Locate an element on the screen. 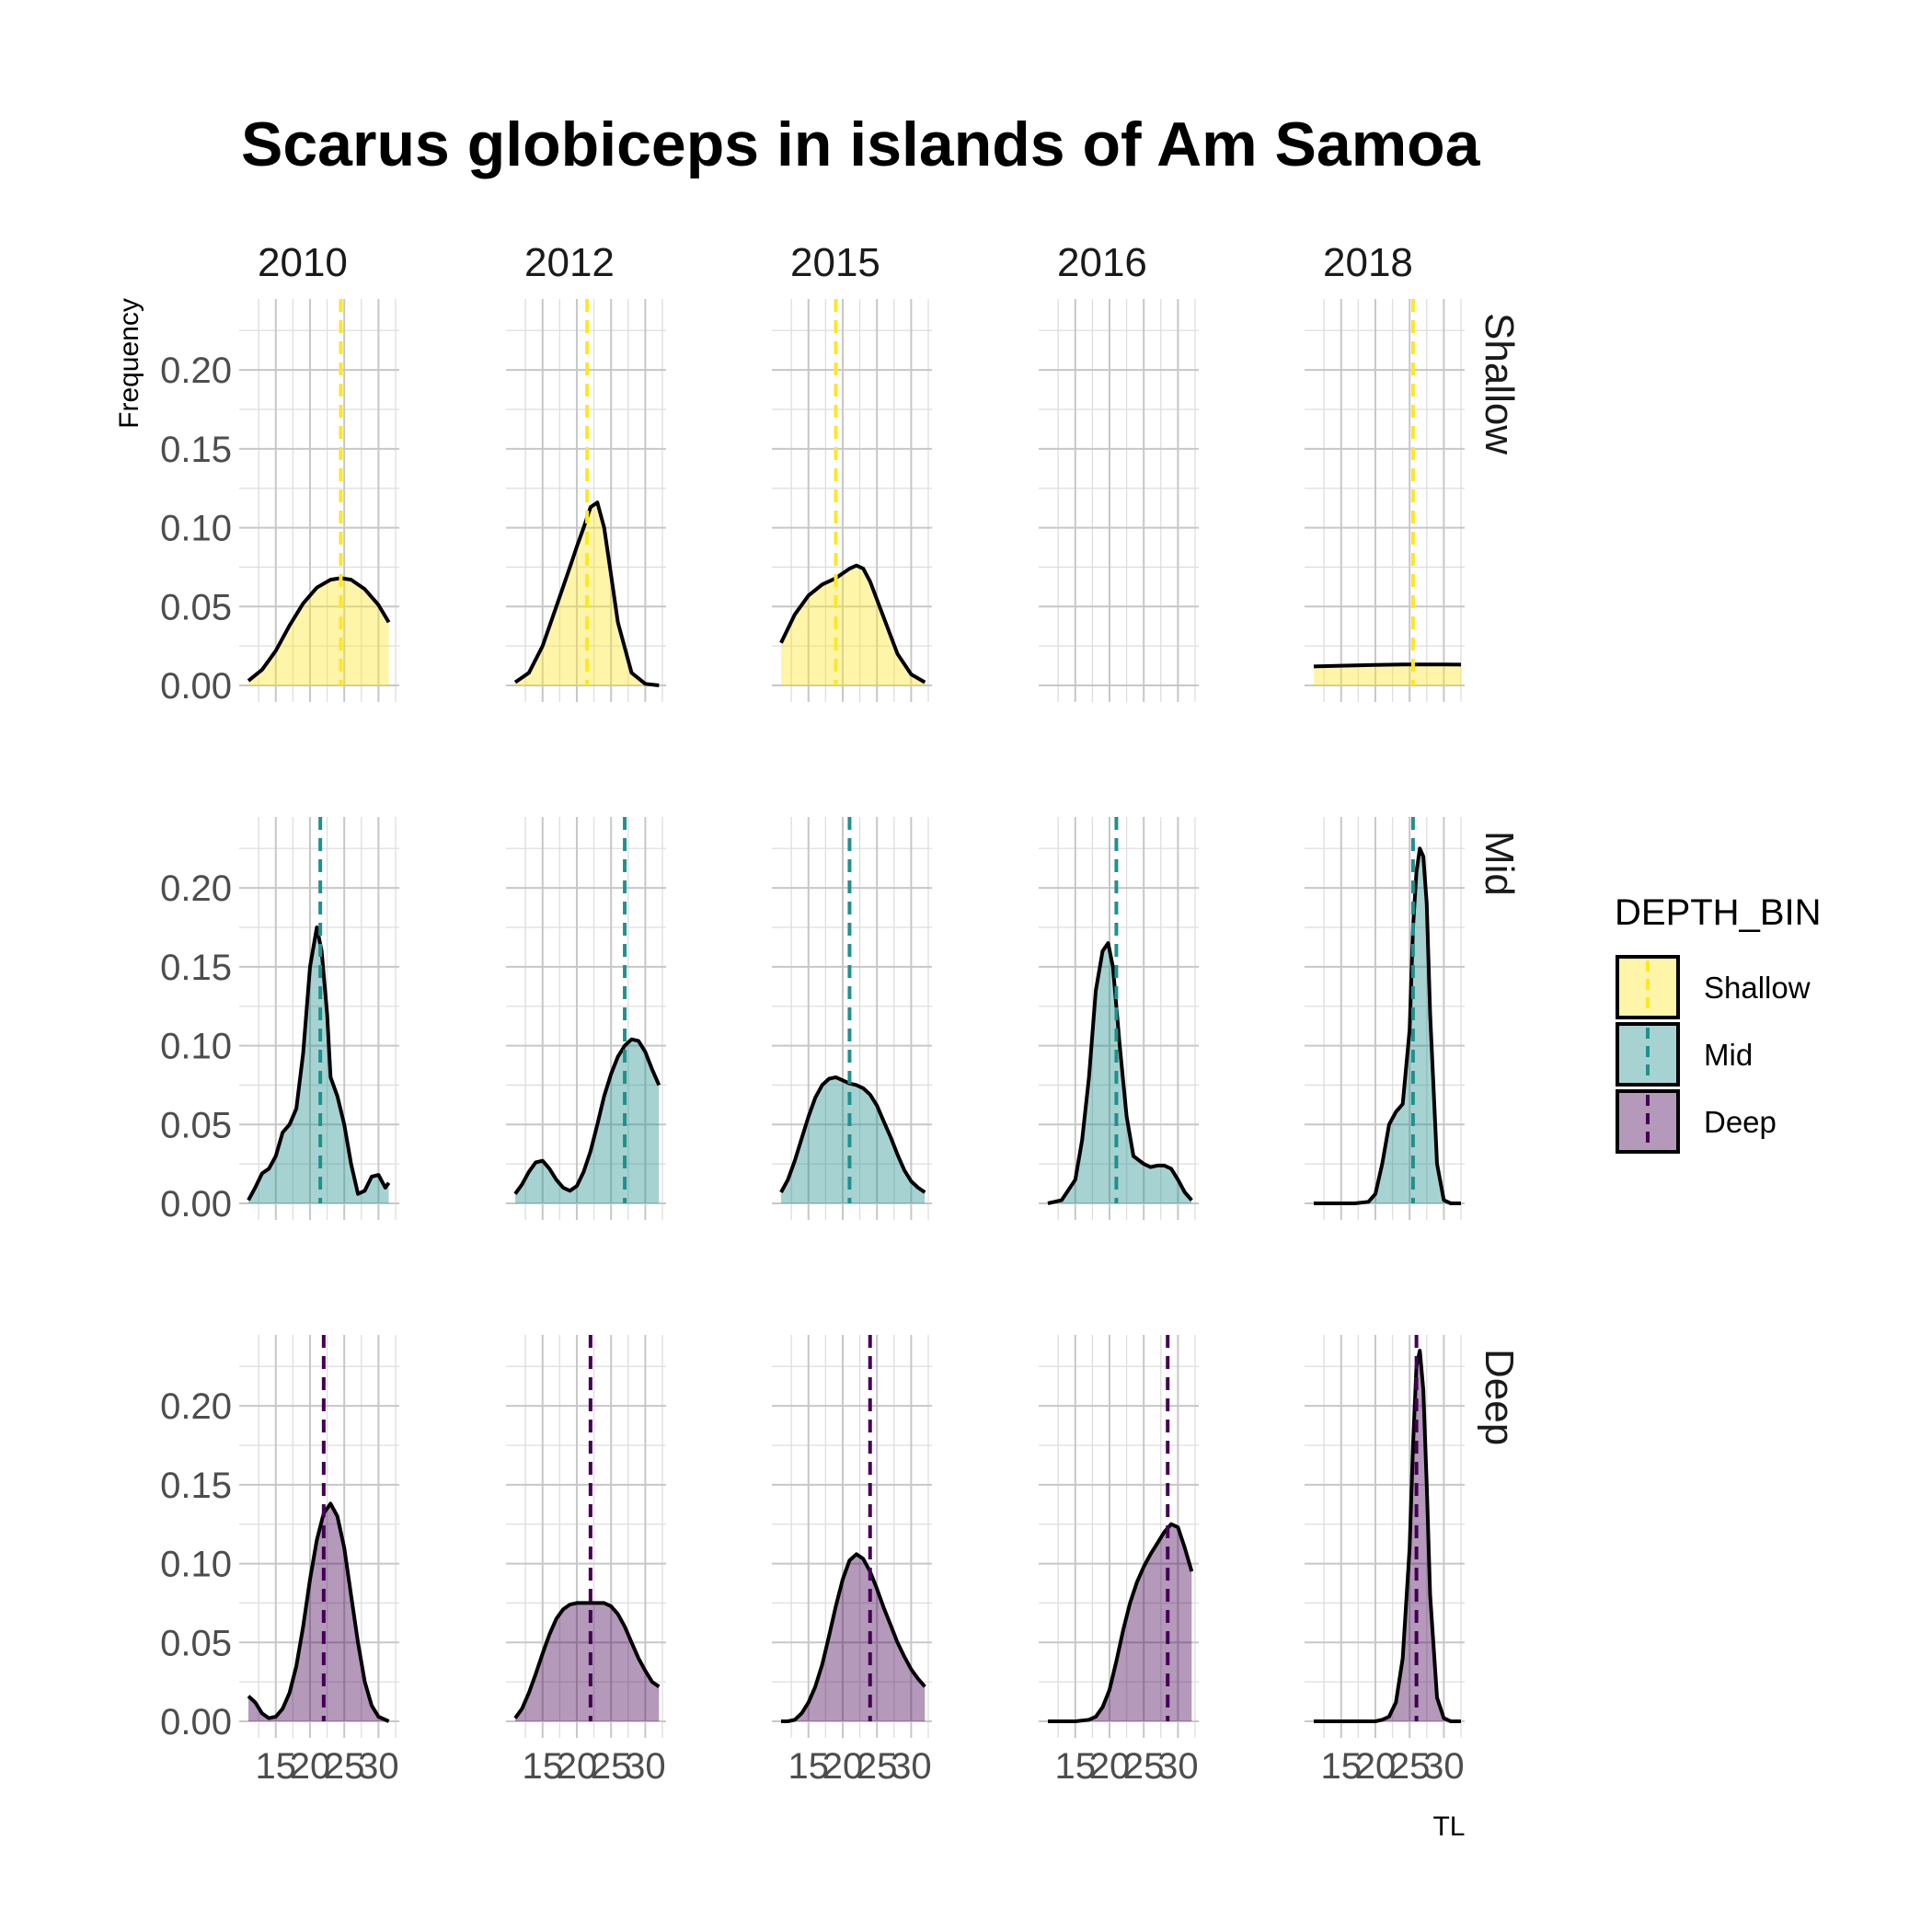 The image size is (1932, 1932). strip-label-row: Mid is located at coordinates (1499, 863).